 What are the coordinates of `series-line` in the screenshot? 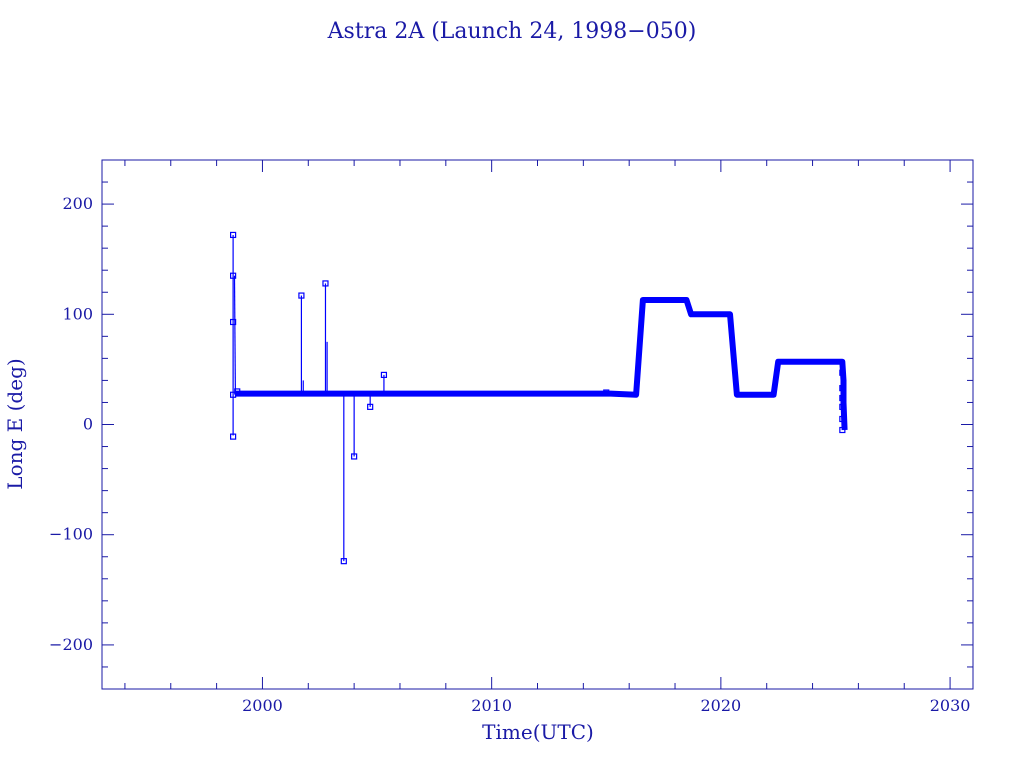 It's located at (541, 364).